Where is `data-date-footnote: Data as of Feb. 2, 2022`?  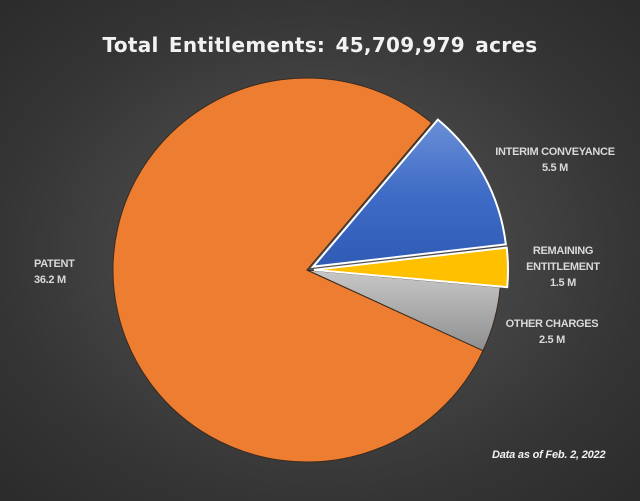 data-date-footnote: Data as of Feb. 2, 2022 is located at coordinates (549, 455).